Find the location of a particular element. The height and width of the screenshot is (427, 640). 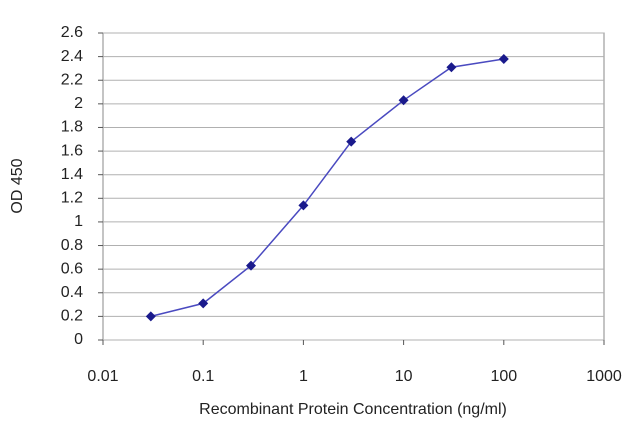

y-tick-label: 2.2 is located at coordinates (72, 79).